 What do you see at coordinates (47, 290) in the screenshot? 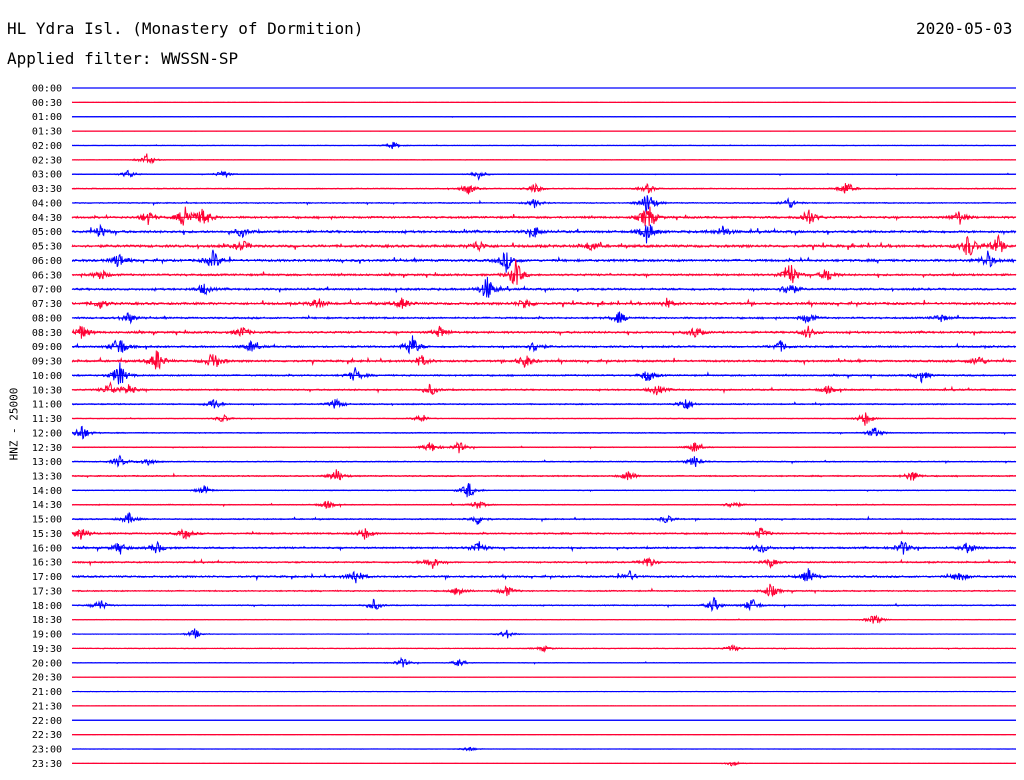
I see `time-tick-label: 07:00` at bounding box center [47, 290].